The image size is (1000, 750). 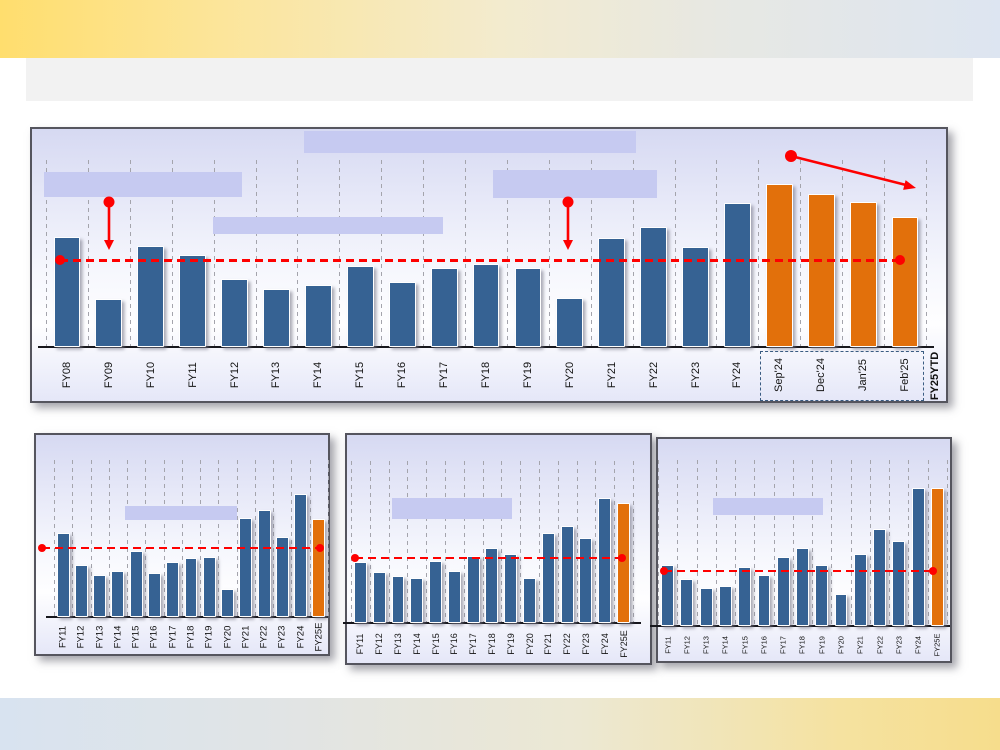 I want to click on x-axis-label: FY16, so click(x=402, y=375).